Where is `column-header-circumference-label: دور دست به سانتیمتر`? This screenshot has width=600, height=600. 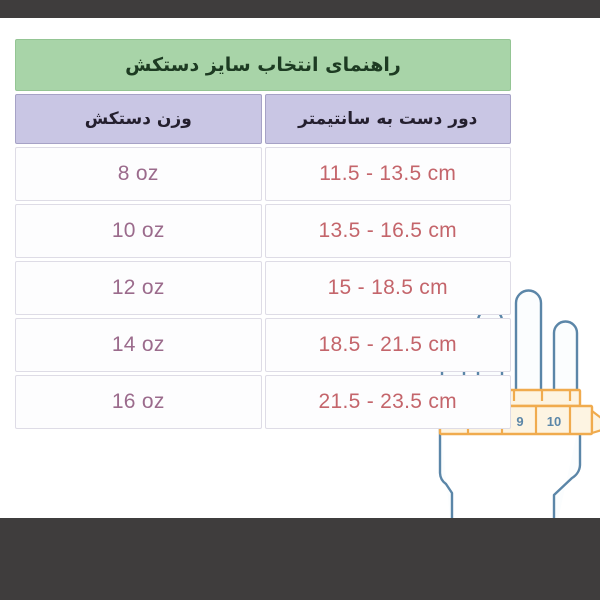
column-header-circumference-label: دور دست به سانتیمتر is located at coordinates (388, 119).